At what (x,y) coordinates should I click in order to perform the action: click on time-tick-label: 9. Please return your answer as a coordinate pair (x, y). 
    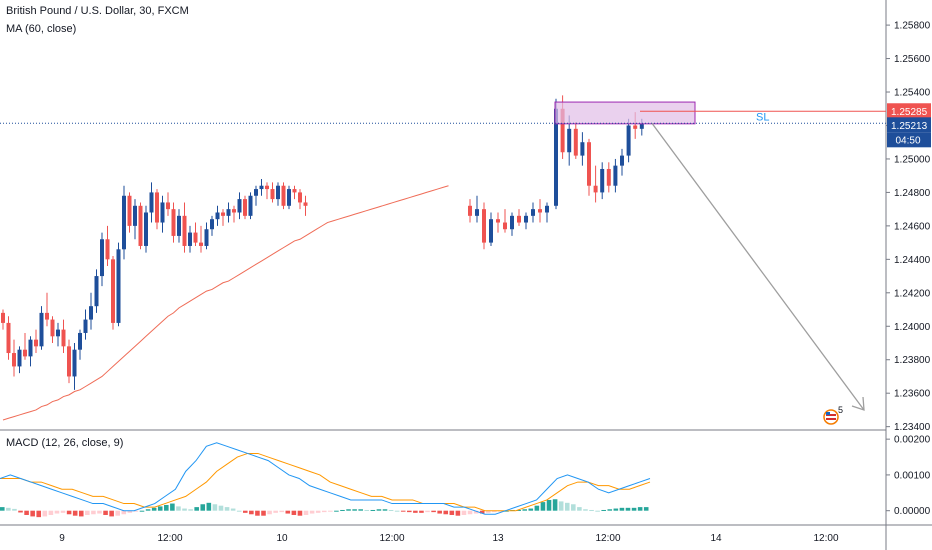
    Looking at the image, I should click on (62, 538).